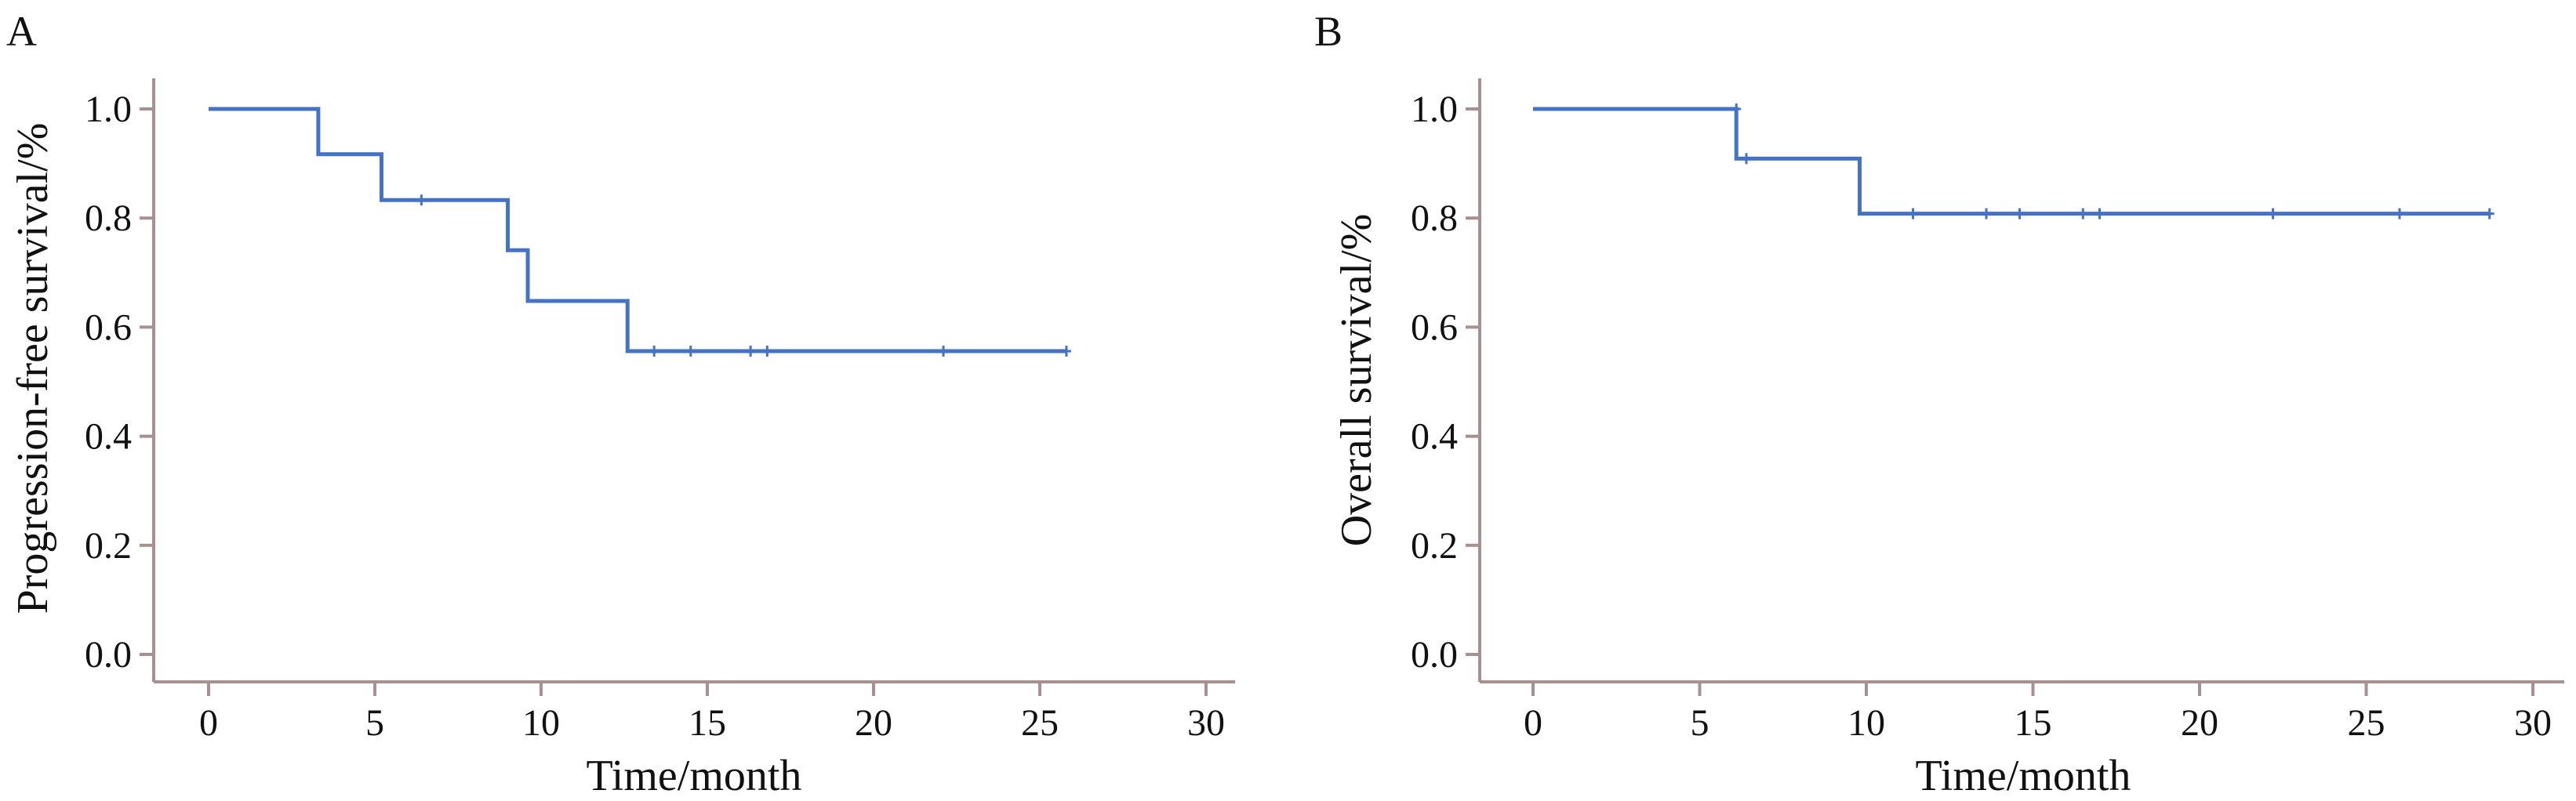 Image resolution: width=2576 pixels, height=801 pixels. I want to click on panel-a-censor-marks, so click(743, 275).